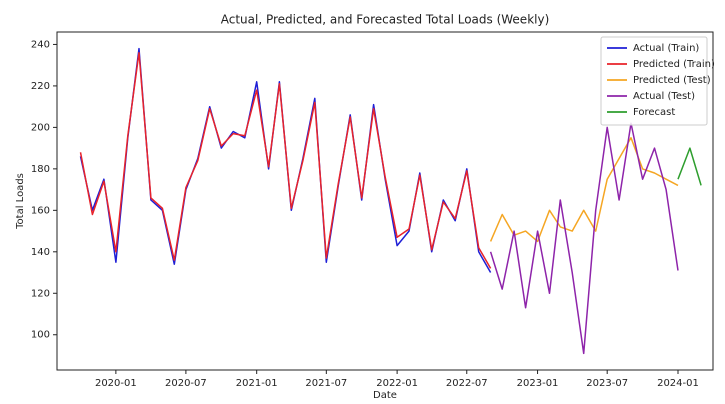  Describe the element at coordinates (40, 127) in the screenshot. I see `y-tick-label: 200` at that location.